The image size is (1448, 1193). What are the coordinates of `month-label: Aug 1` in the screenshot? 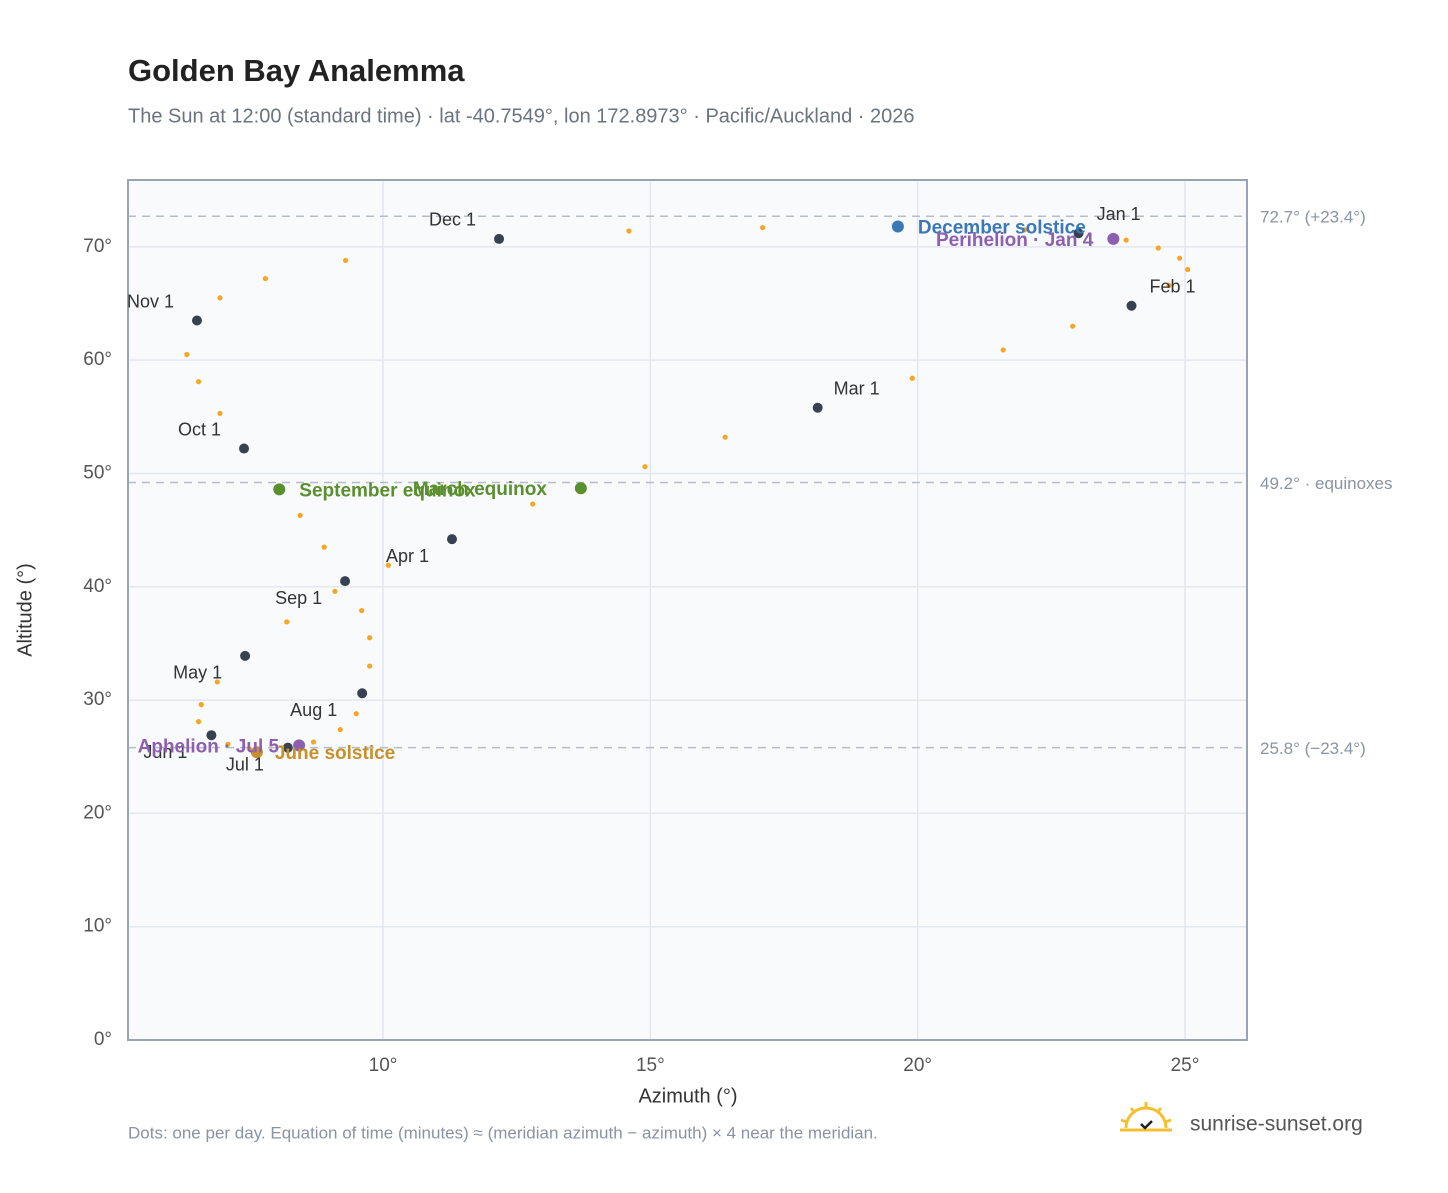 It's located at (313, 710).